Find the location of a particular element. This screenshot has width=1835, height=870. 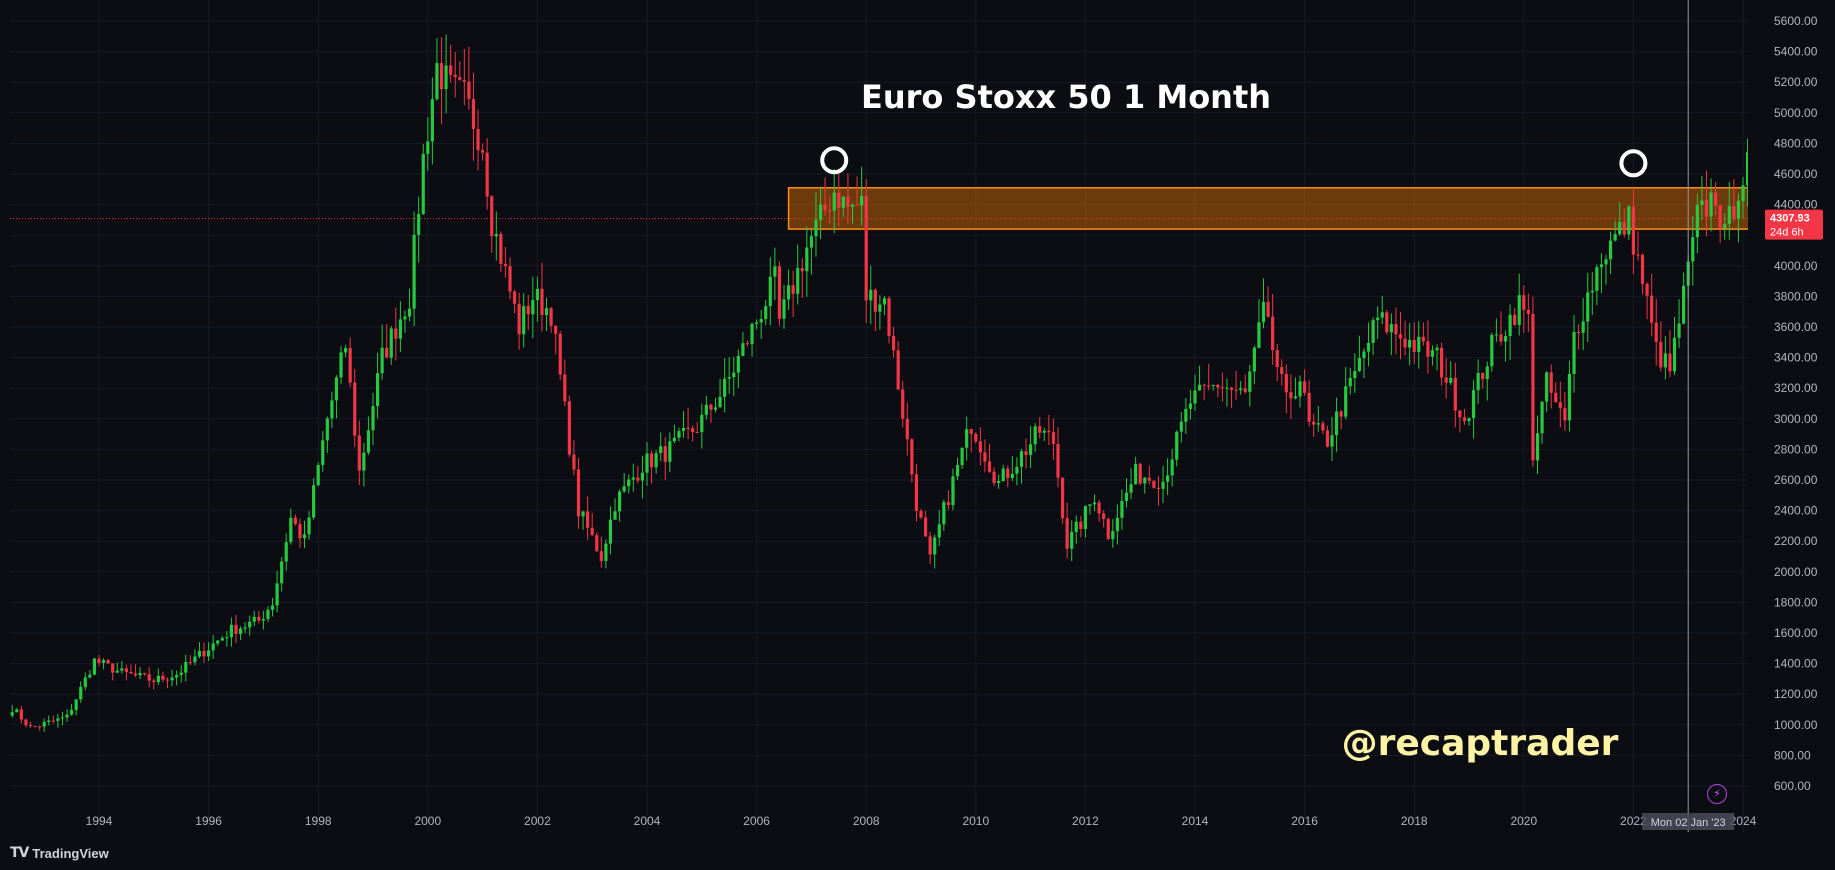

y-tick-label: 5400.00 is located at coordinates (1796, 52).